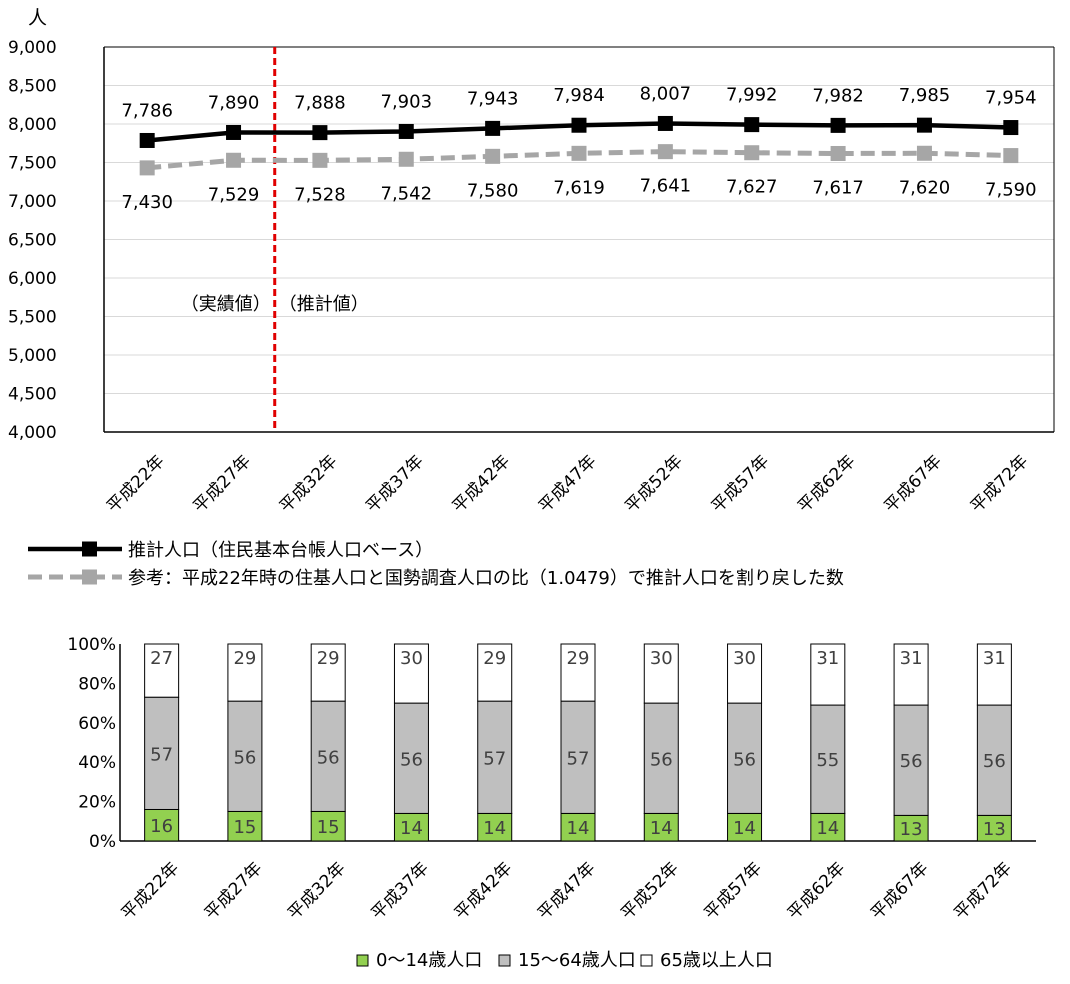  I want to click on data-label: 7,984, so click(579, 95).